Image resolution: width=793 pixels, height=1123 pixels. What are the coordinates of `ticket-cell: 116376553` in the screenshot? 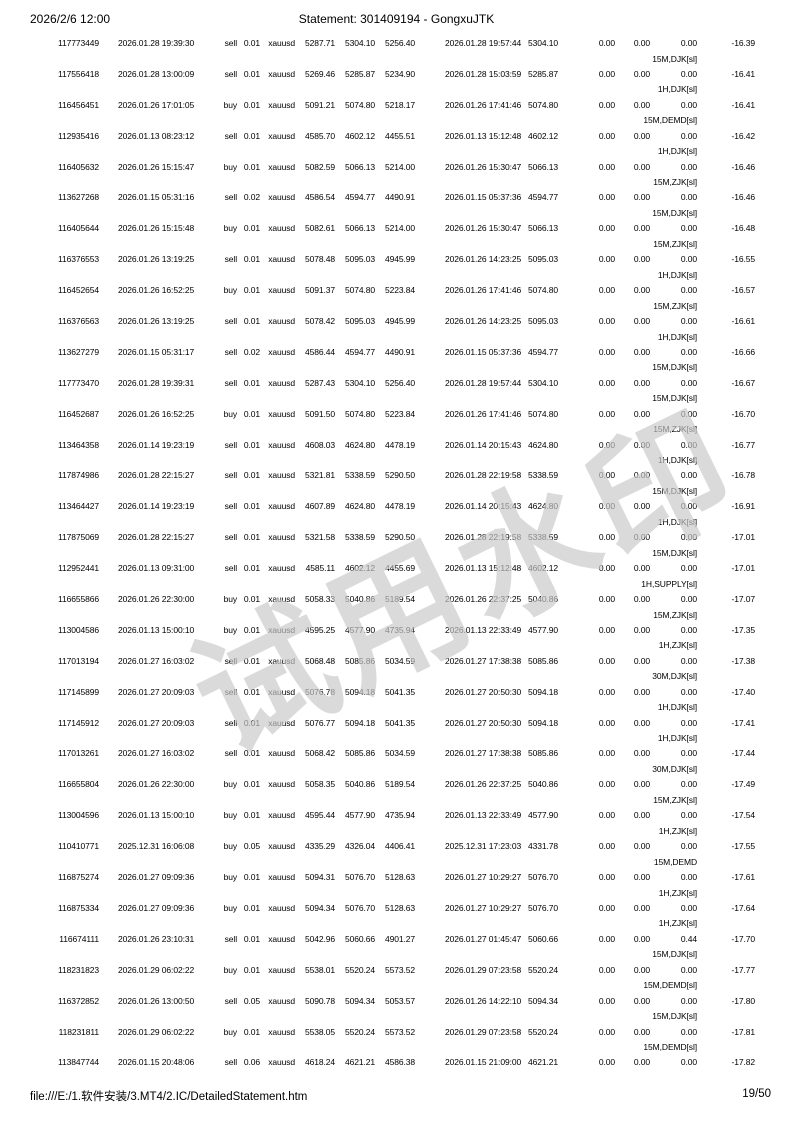 It's located at (78, 259).